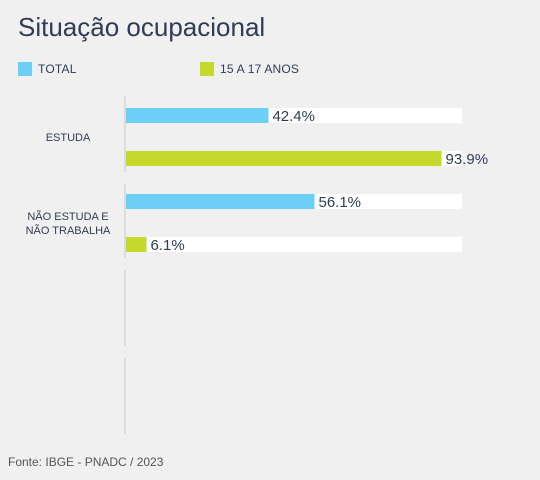  Describe the element at coordinates (467, 159) in the screenshot. I see `value-label-0-1: 93.9%` at that location.